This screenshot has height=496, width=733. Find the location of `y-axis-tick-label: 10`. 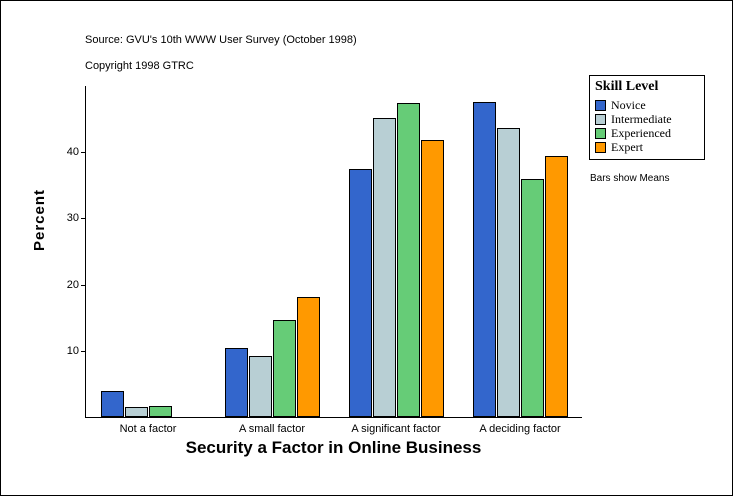

y-axis-tick-label: 10 is located at coordinates (72, 350).